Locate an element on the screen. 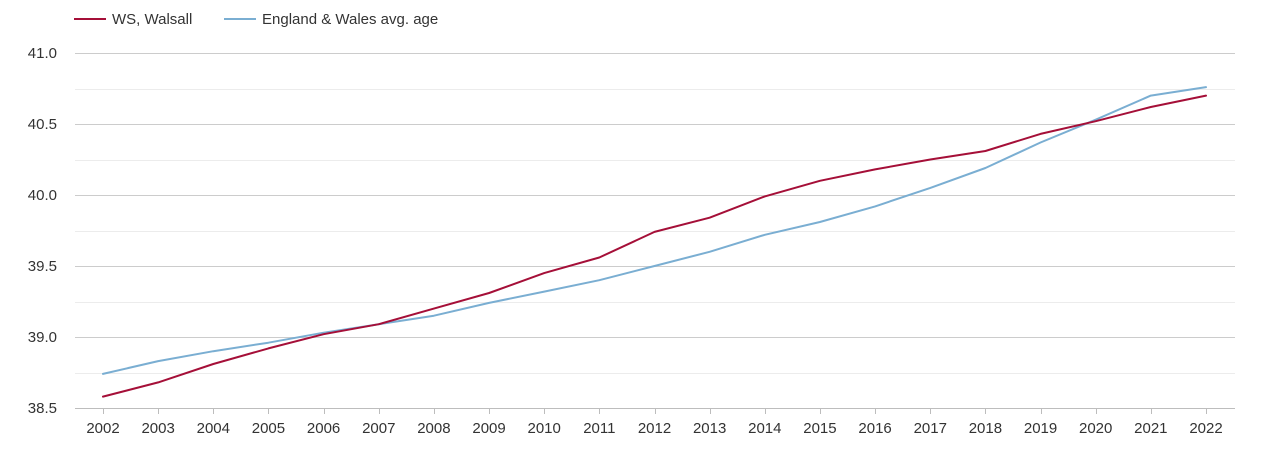 Image resolution: width=1270 pixels, height=450 pixels. y-tick-label: 38.5 is located at coordinates (42, 408).